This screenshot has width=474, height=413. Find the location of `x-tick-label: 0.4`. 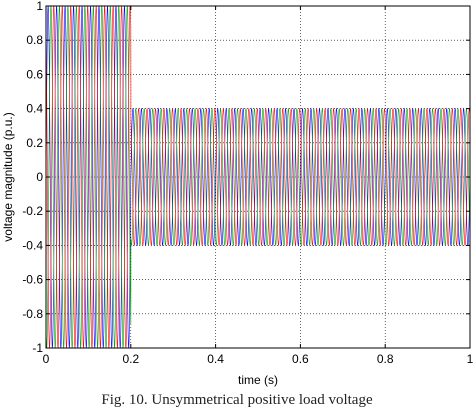

x-tick-label: 0.4 is located at coordinates (215, 359).